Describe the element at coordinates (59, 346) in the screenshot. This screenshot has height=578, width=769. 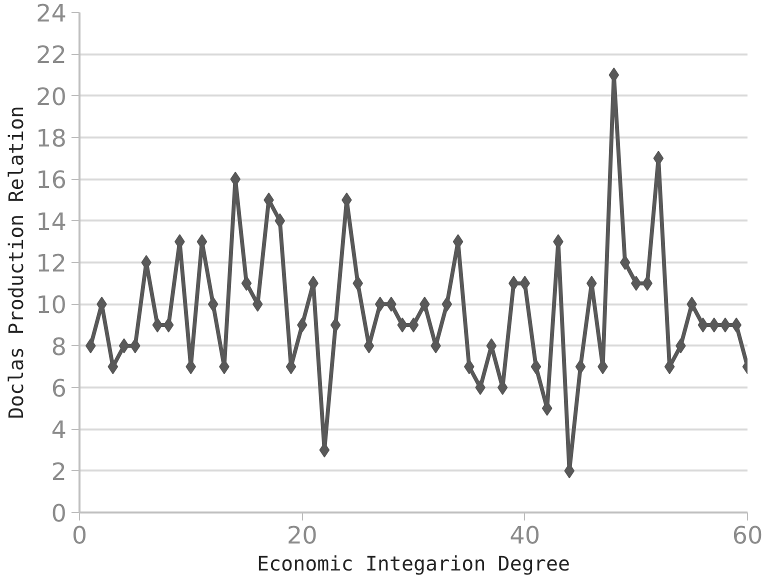
I see `y-tick-label: 8` at that location.